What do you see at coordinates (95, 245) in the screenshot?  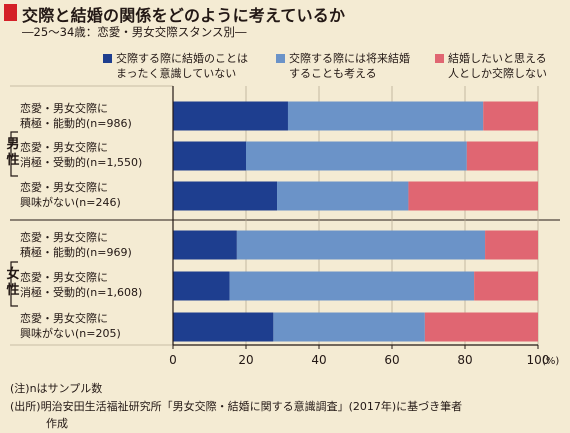 I see `category-label: 恋愛・男女交際に 積極・能動的(n=969)` at bounding box center [95, 245].